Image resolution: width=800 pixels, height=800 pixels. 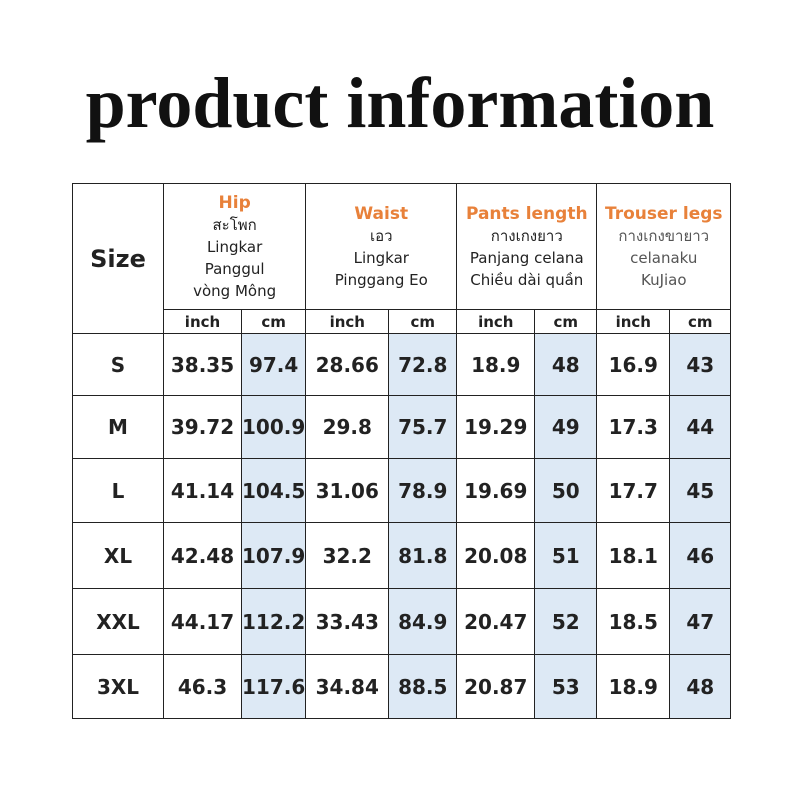 I want to click on value-cell: 46, so click(x=700, y=555).